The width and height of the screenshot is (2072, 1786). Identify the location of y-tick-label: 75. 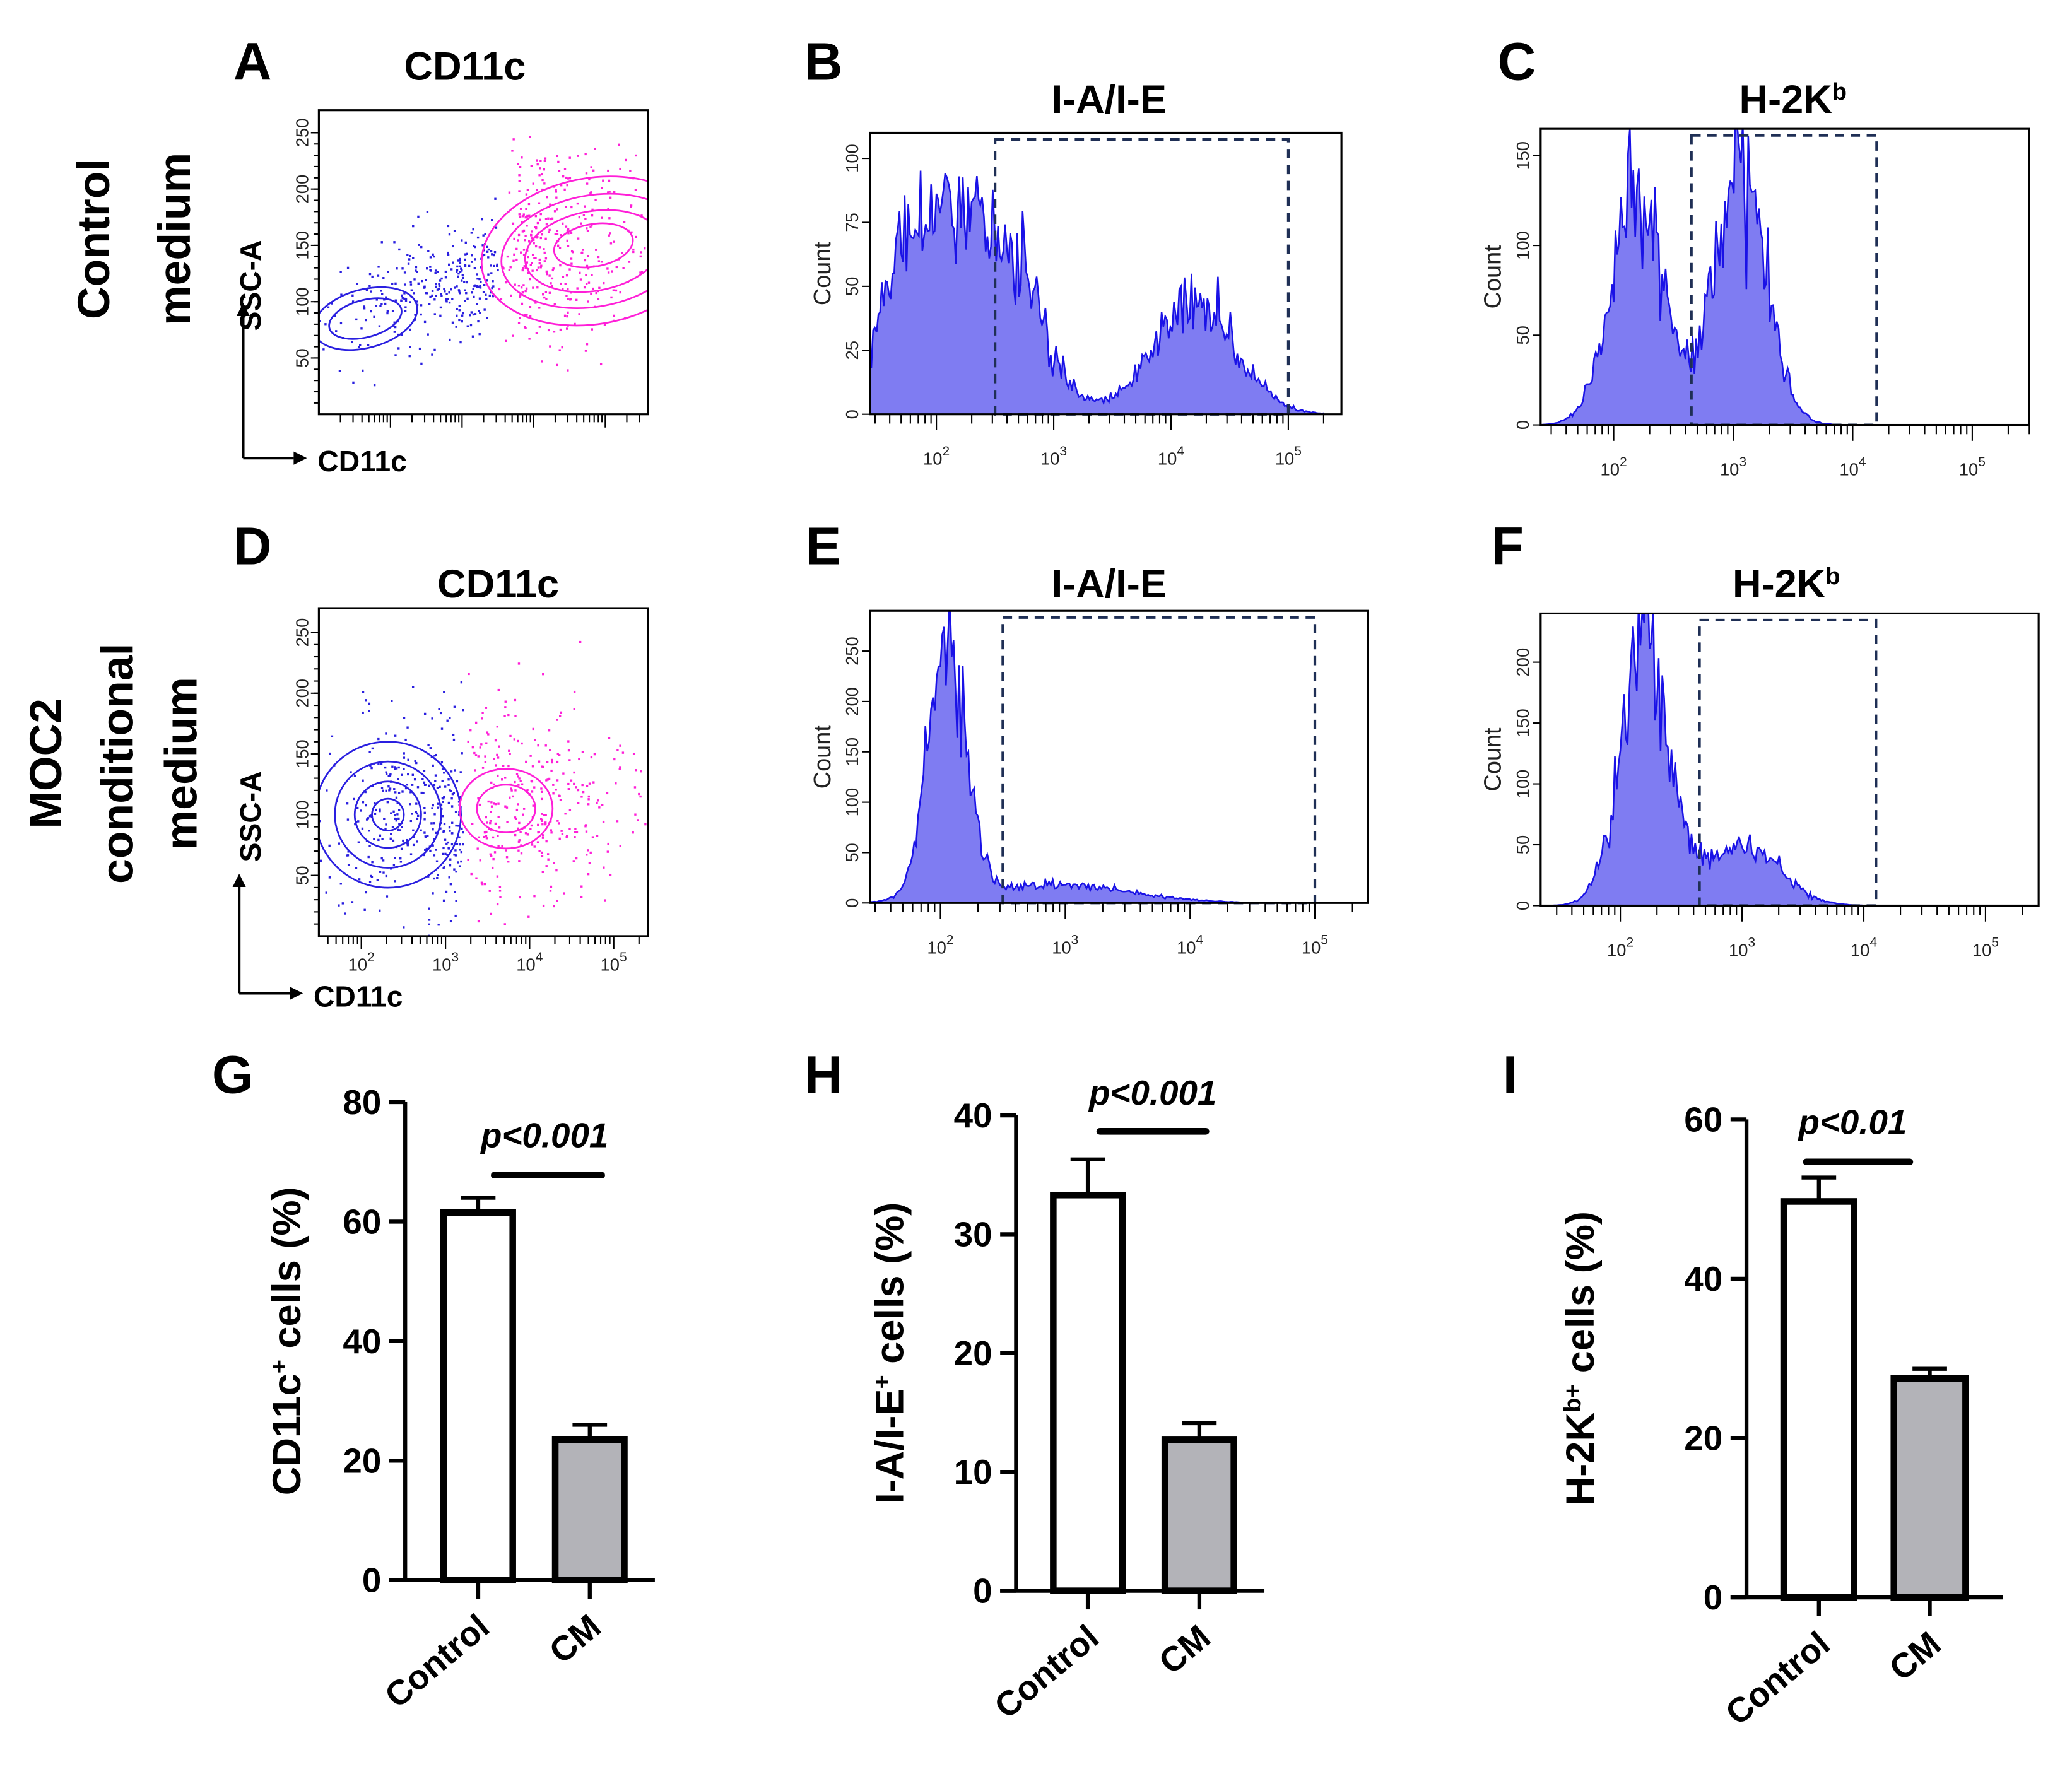
(852, 222).